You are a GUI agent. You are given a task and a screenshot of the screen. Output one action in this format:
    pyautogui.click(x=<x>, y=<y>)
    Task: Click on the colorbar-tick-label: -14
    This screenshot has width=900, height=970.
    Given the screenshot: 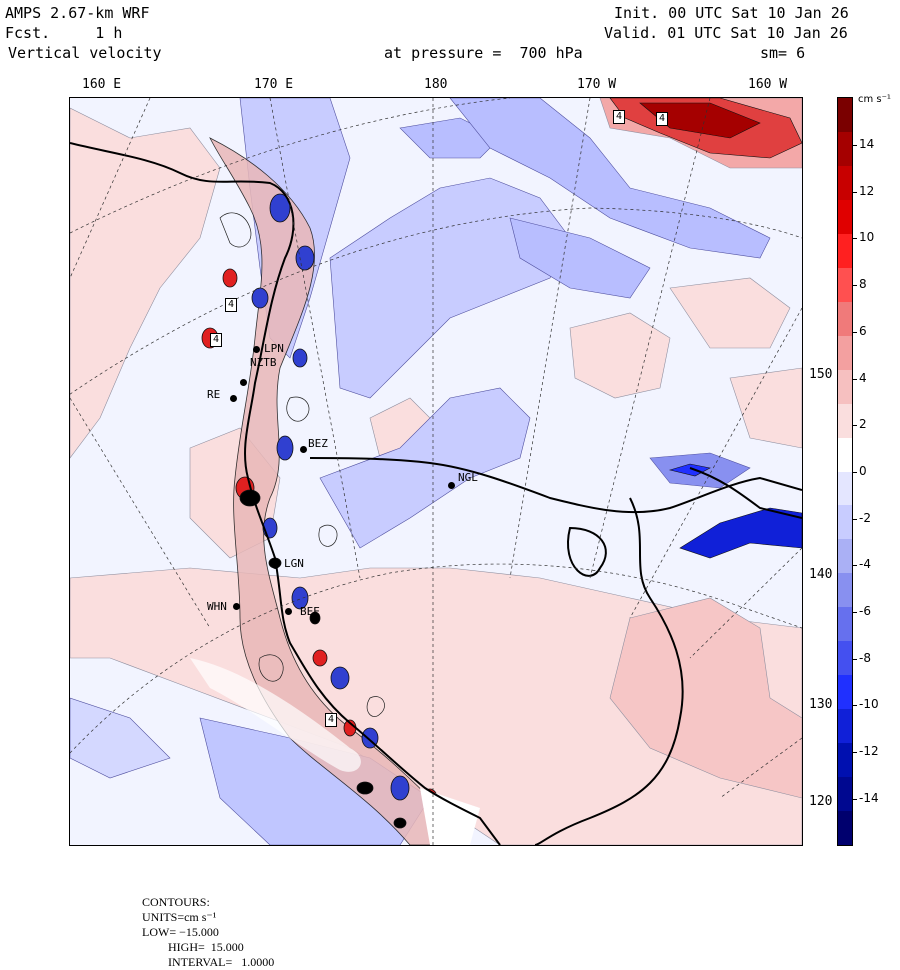 What is the action you would take?
    pyautogui.click(x=869, y=797)
    